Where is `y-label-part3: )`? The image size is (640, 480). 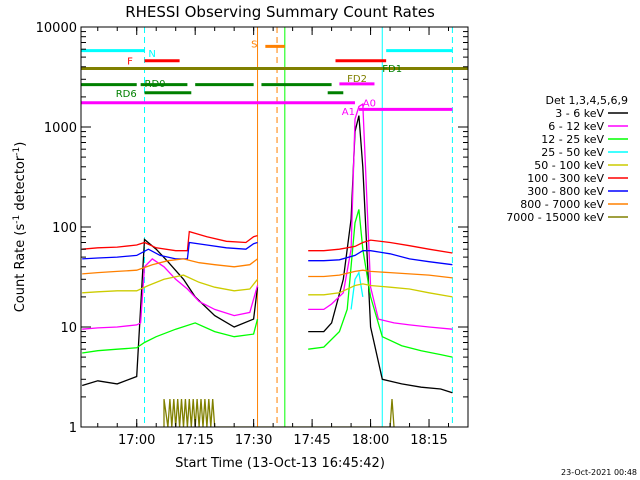
y-label-part3: ) is located at coordinates (20, 144).